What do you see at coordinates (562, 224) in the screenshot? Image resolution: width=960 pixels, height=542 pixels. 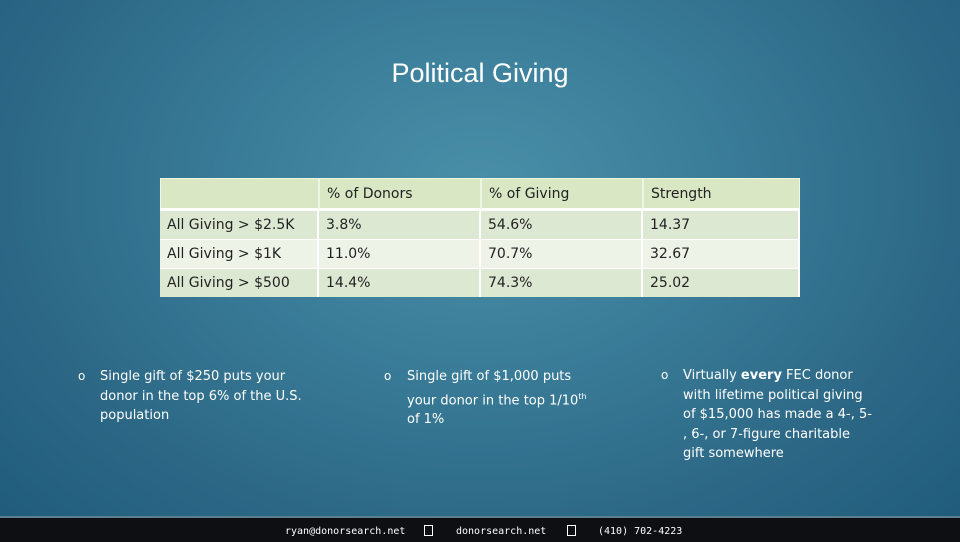 I see `table-cell: 54.6%` at bounding box center [562, 224].